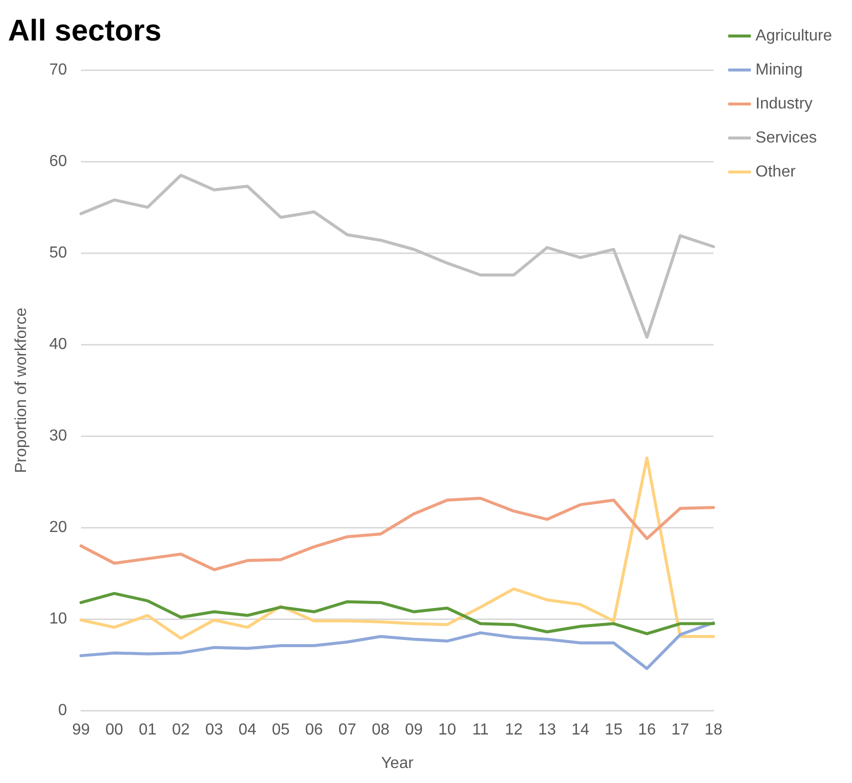 The height and width of the screenshot is (783, 852). Describe the element at coordinates (21, 390) in the screenshot. I see `y-axis-title: Proportion of workforce` at that location.